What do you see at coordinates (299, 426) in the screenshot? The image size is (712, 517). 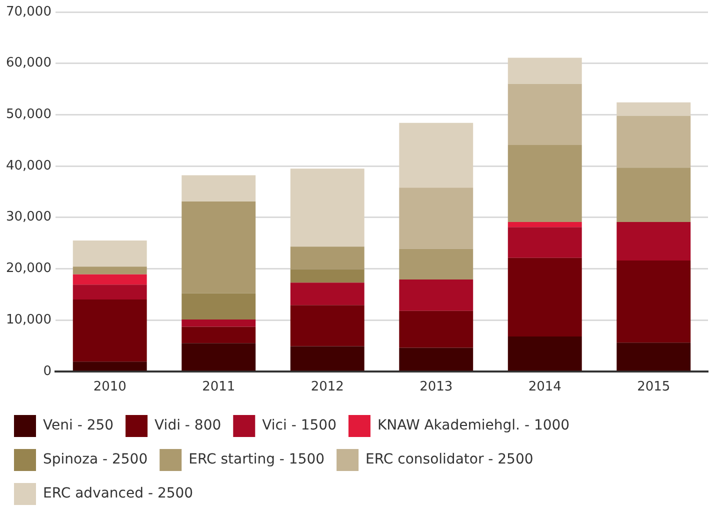 I see `legend-label: Vici - 1500` at bounding box center [299, 426].